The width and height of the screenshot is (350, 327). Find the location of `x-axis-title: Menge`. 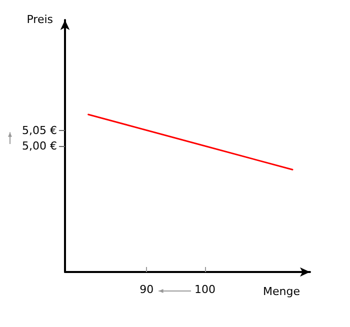

x-axis-title: Menge is located at coordinates (281, 291).